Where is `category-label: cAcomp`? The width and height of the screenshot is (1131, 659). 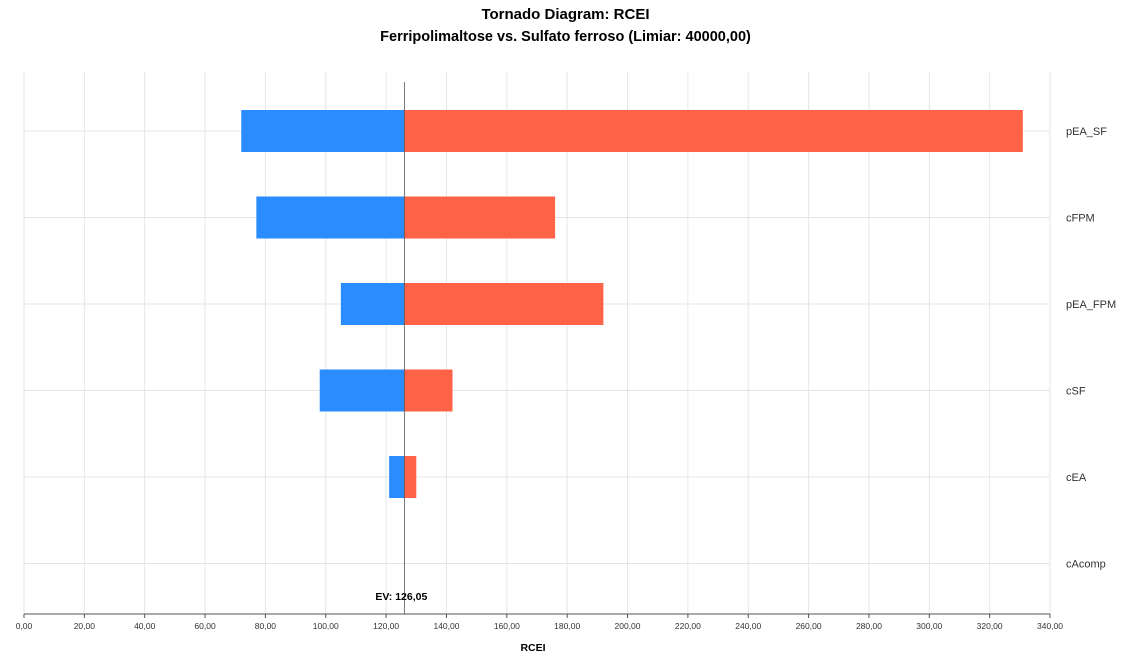
category-label: cAcomp is located at coordinates (1086, 565).